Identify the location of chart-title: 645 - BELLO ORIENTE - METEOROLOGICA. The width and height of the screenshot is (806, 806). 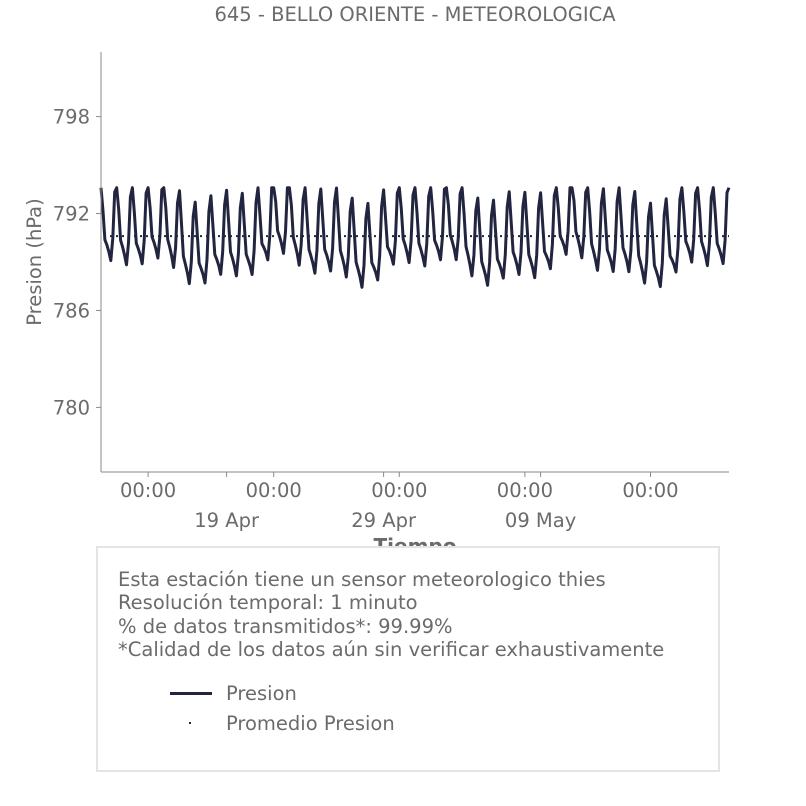
(415, 14).